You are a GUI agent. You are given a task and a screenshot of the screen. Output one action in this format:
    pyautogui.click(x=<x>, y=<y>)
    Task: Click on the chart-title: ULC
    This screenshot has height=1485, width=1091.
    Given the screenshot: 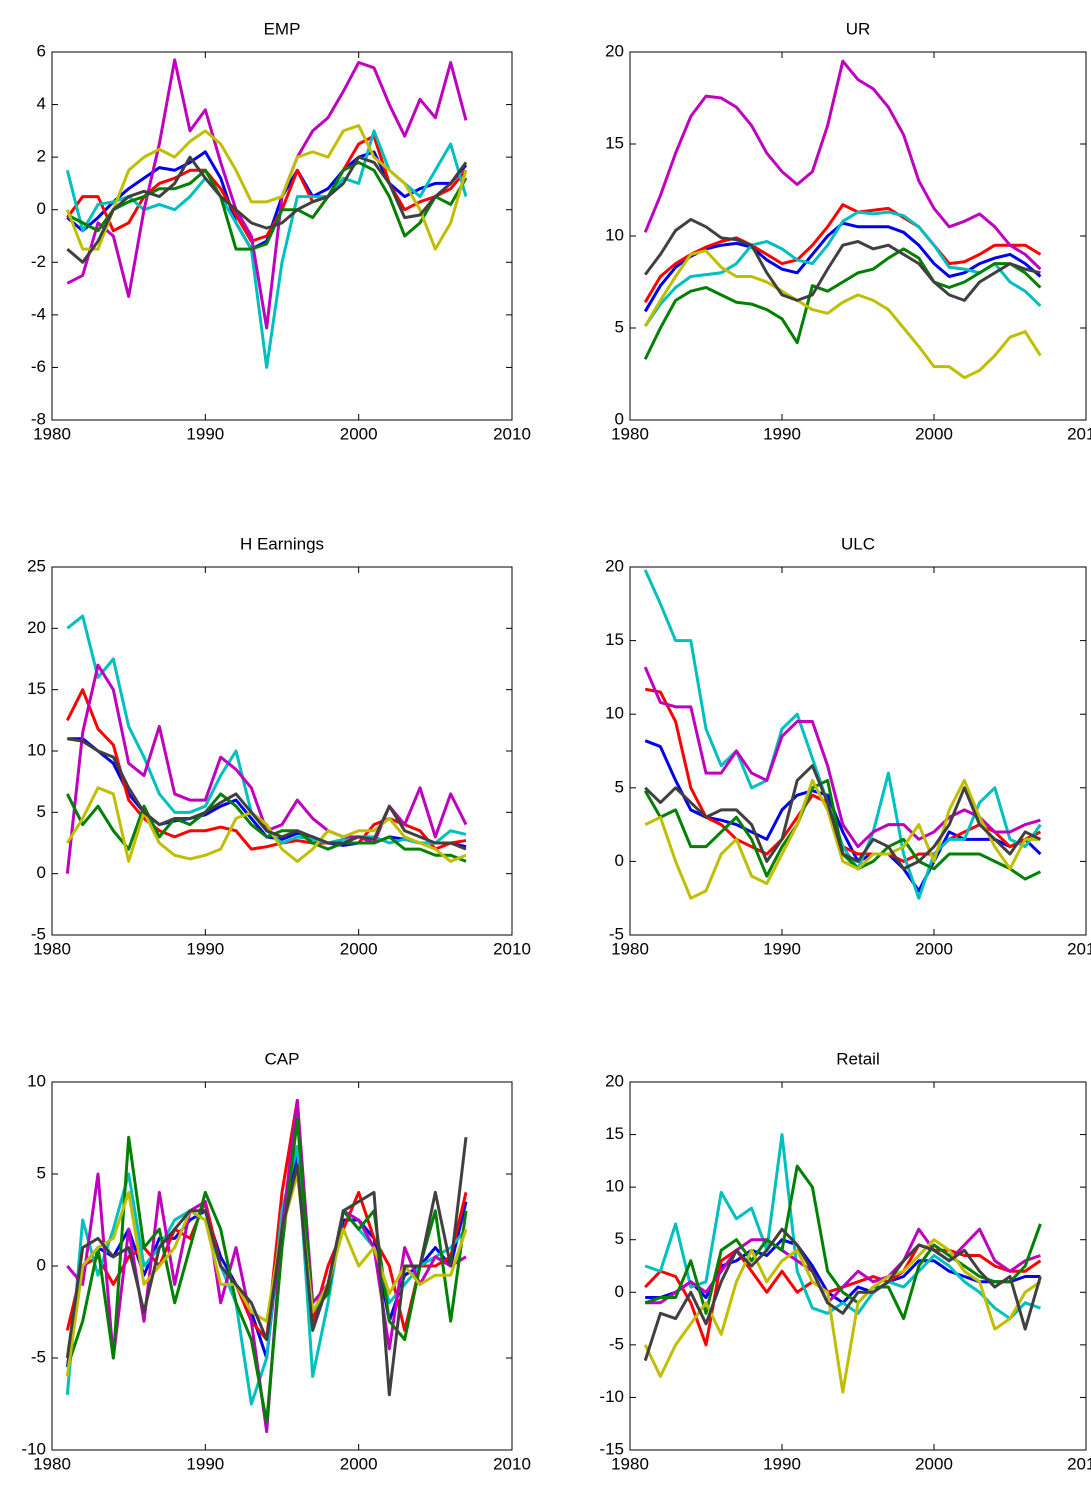 What is the action you would take?
    pyautogui.click(x=858, y=543)
    